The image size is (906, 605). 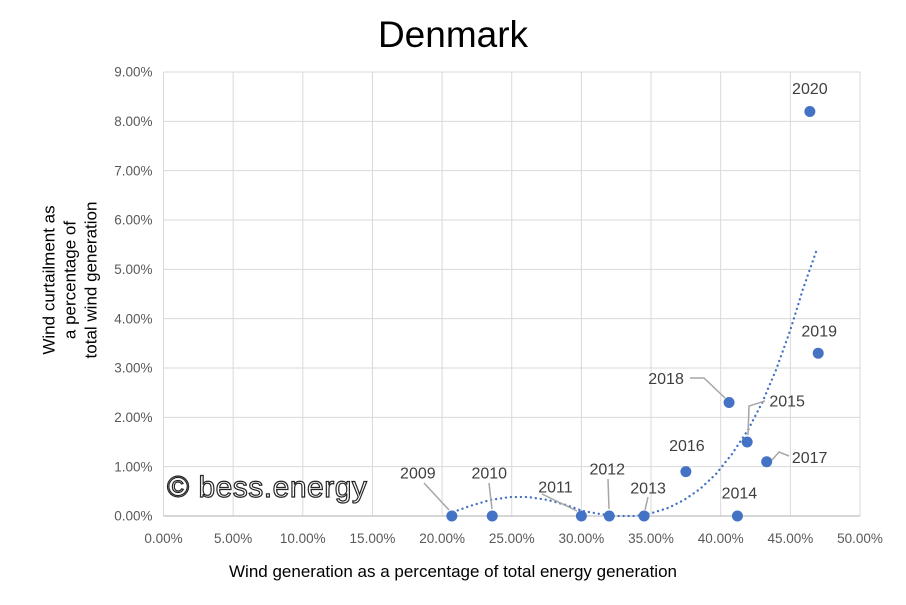 I want to click on data-point-2010, so click(x=492, y=516).